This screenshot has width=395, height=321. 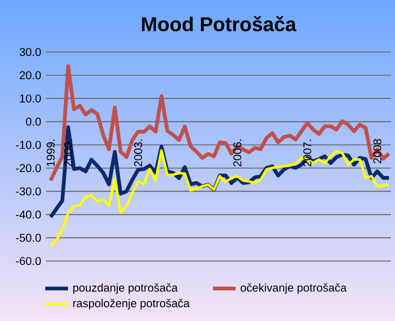 What do you see at coordinates (131, 304) in the screenshot?
I see `legend-label: raspoloženje potrošača` at bounding box center [131, 304].